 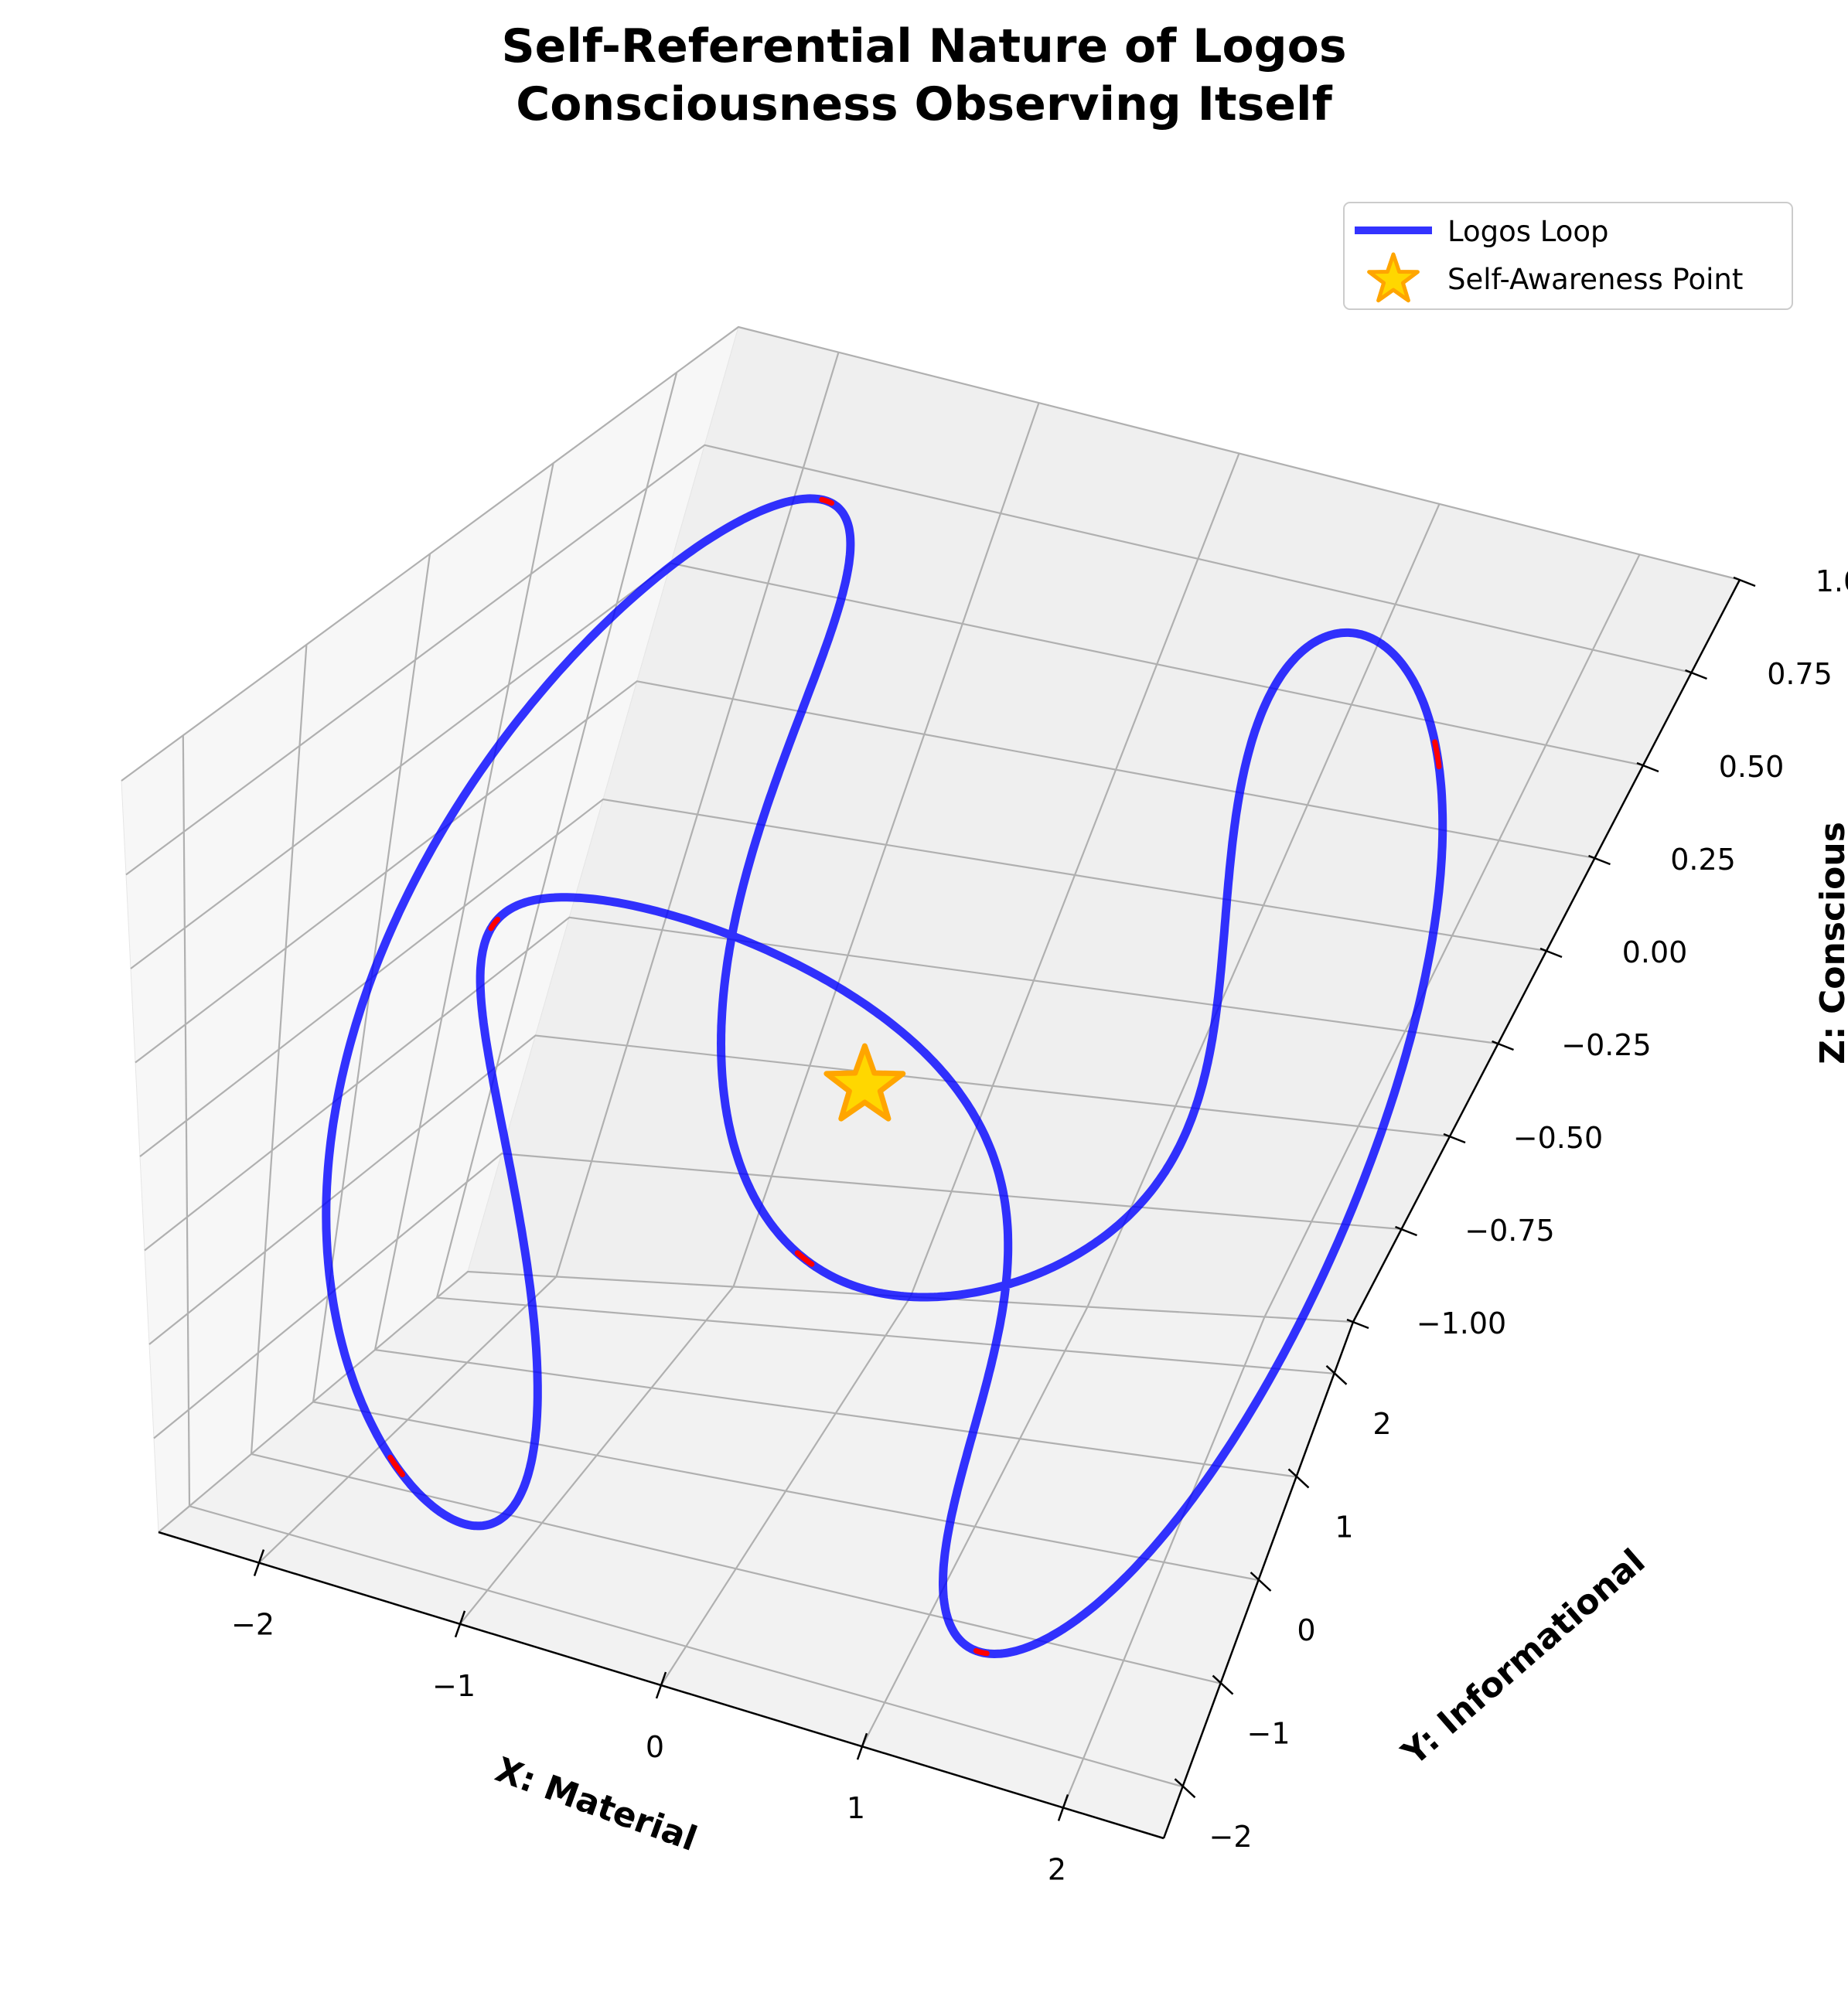 I want to click on x-tick-label: −1, so click(x=454, y=1686).